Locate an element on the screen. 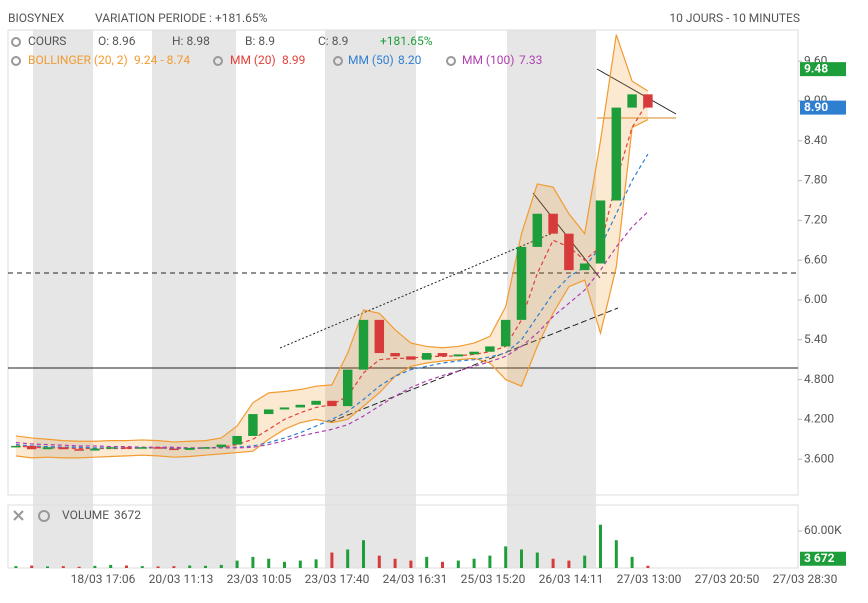 The width and height of the screenshot is (868, 603). x-tick-label: 27/03 20:50 is located at coordinates (727, 579).